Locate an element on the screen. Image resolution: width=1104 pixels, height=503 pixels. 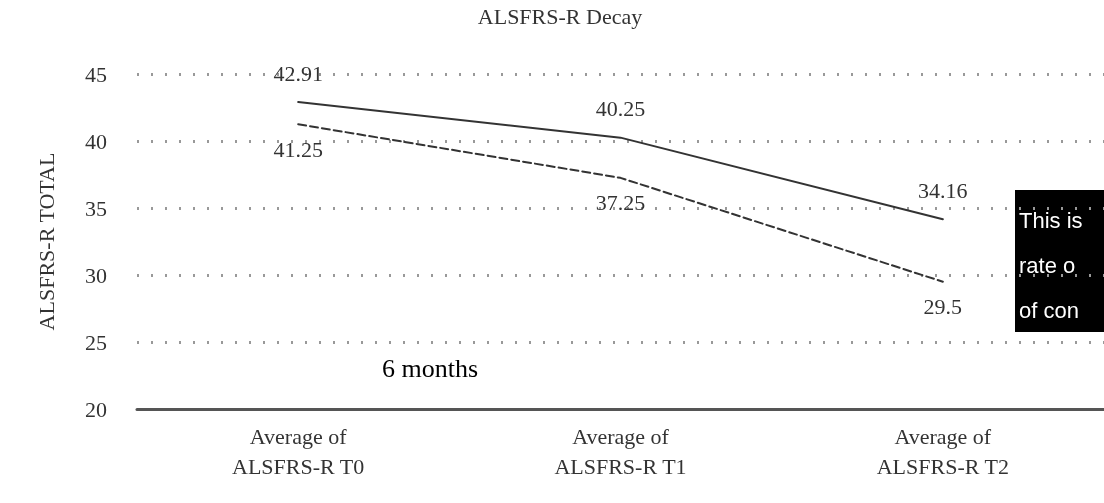
chart-title: ALSFRS-R Decay is located at coordinates (560, 16).